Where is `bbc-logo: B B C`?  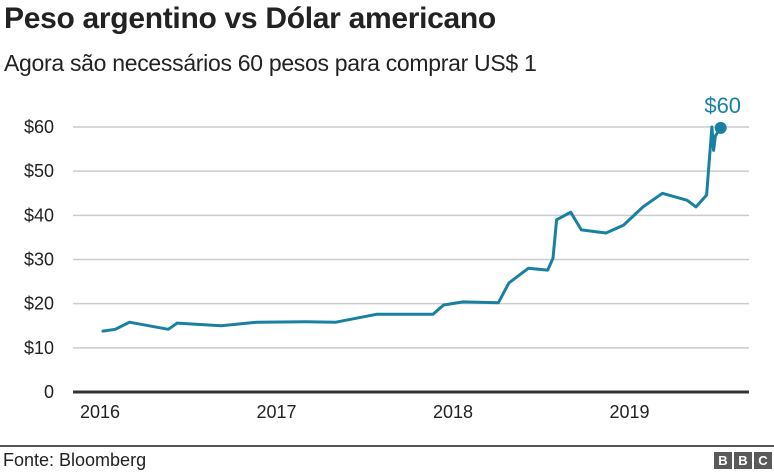 bbc-logo: B B C is located at coordinates (743, 460).